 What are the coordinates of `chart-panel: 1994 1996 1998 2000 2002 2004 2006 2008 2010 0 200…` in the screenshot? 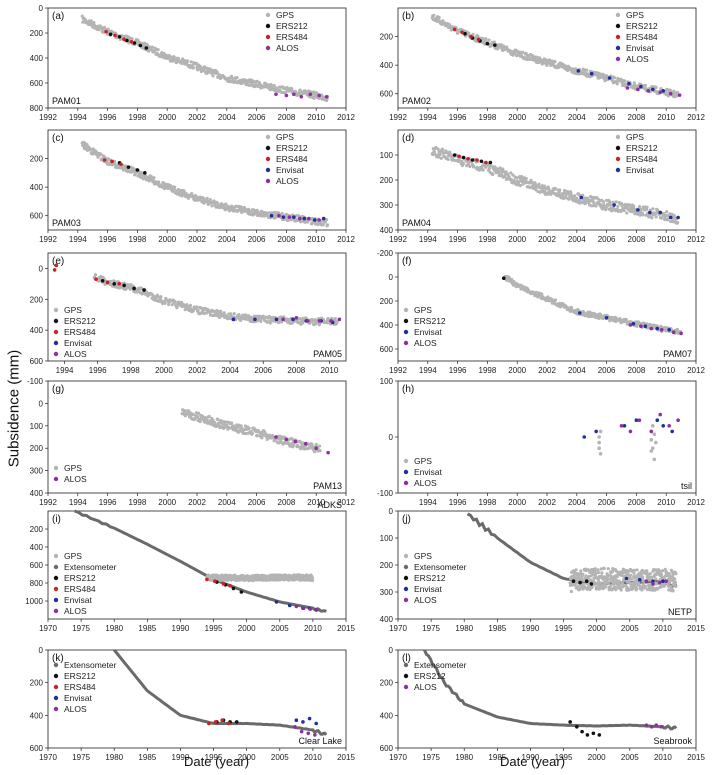 It's located at (188, 313).